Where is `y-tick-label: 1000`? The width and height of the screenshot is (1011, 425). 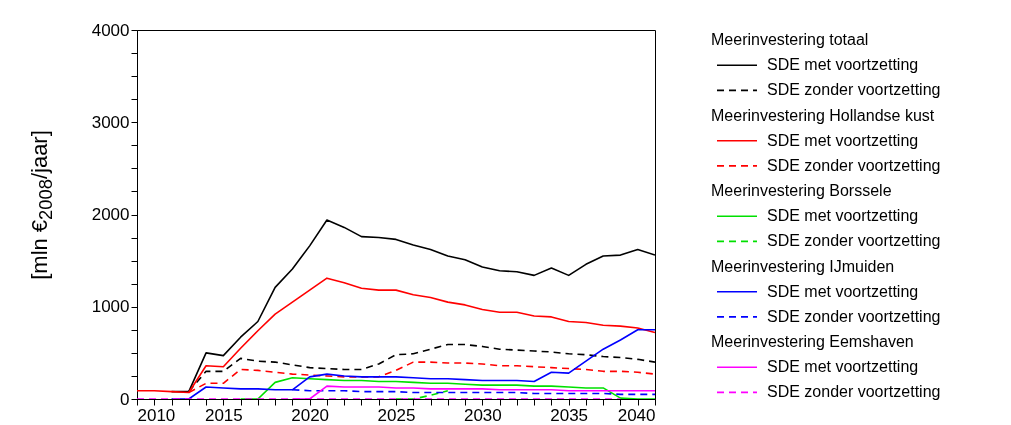
y-tick-label: 1000 is located at coordinates (110, 307).